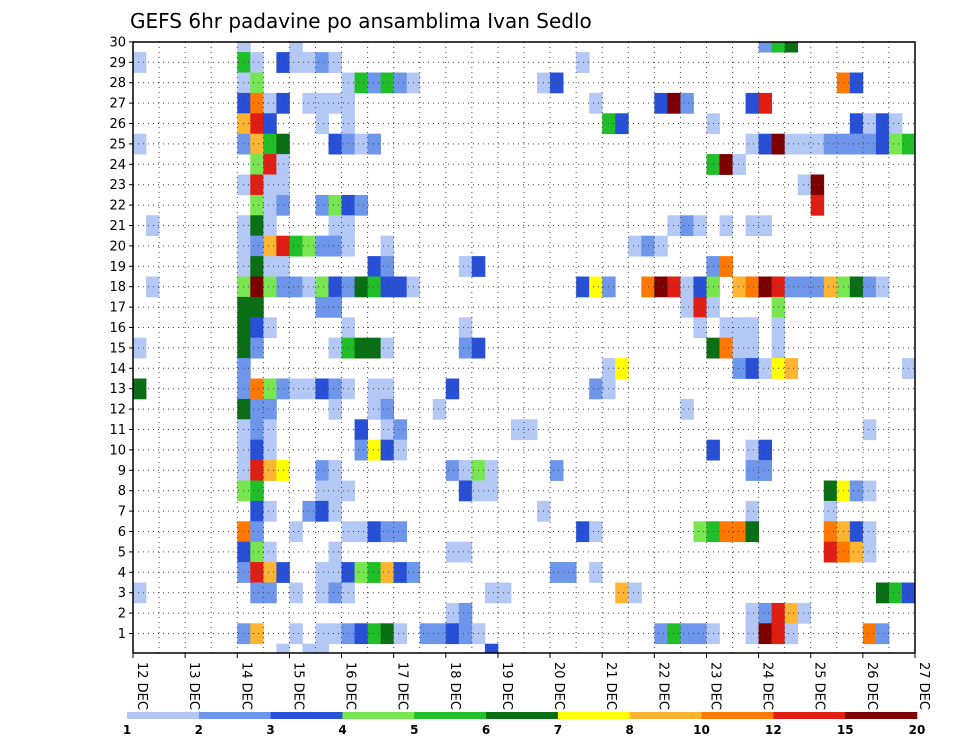  Describe the element at coordinates (117, 124) in the screenshot. I see `y-tick-label: 26` at that location.